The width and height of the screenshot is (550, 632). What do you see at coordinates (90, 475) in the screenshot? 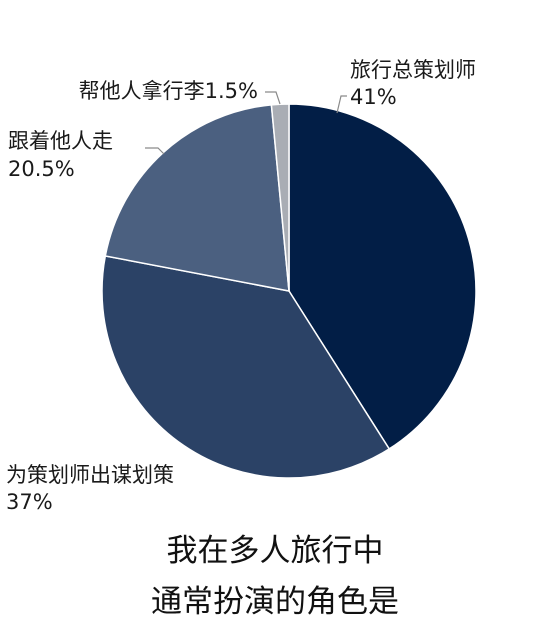
I see `slice-label-name-advisor: 为策划师出谋划策` at bounding box center [90, 475].